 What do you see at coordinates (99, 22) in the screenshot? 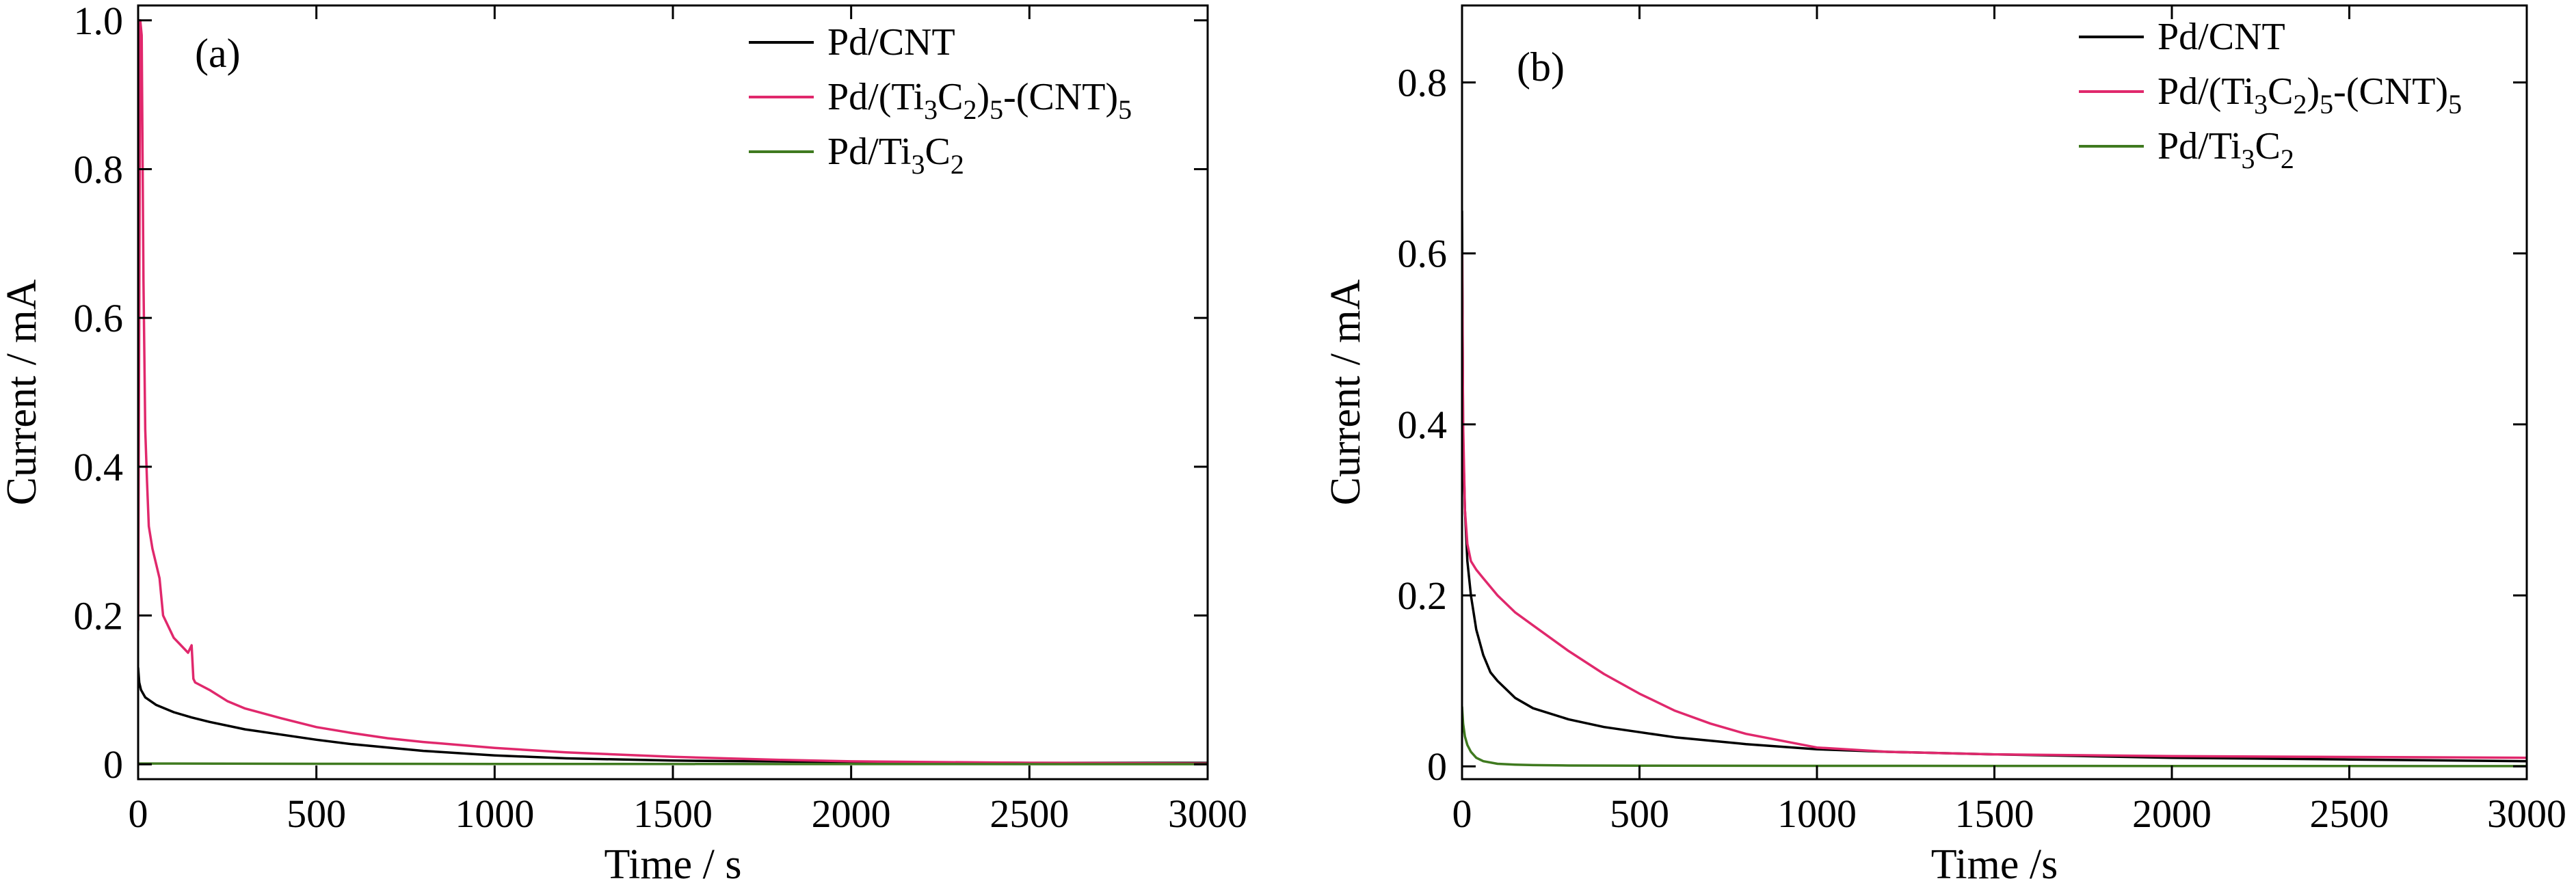
I see `y-tick-label: 1.0` at bounding box center [99, 22].